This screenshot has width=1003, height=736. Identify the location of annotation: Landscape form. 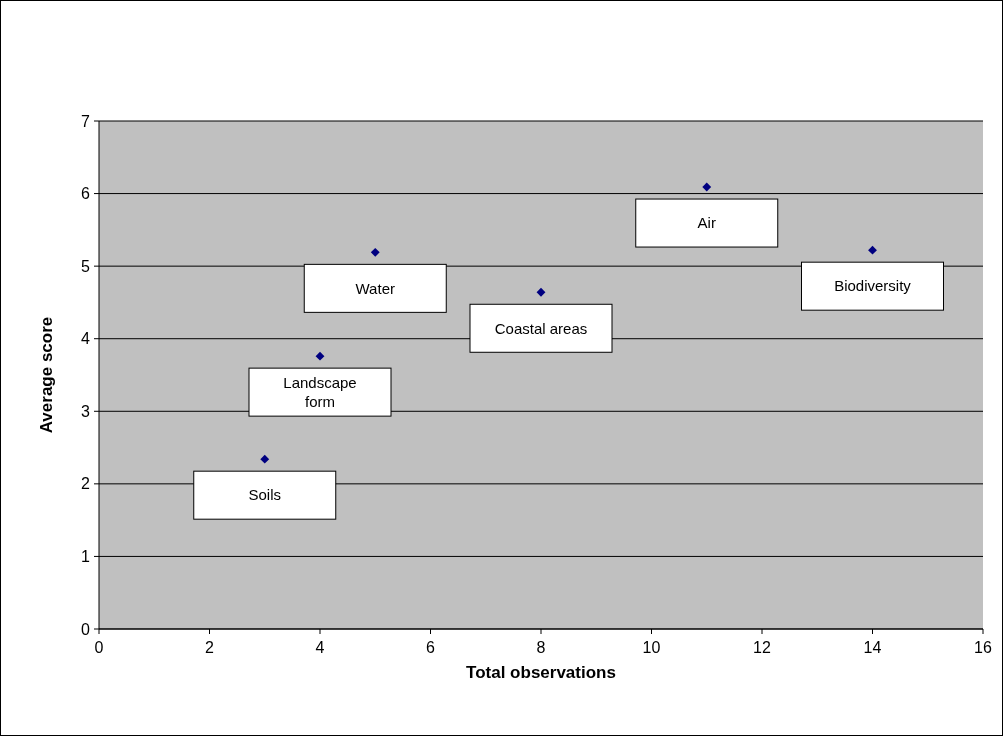
(320, 391).